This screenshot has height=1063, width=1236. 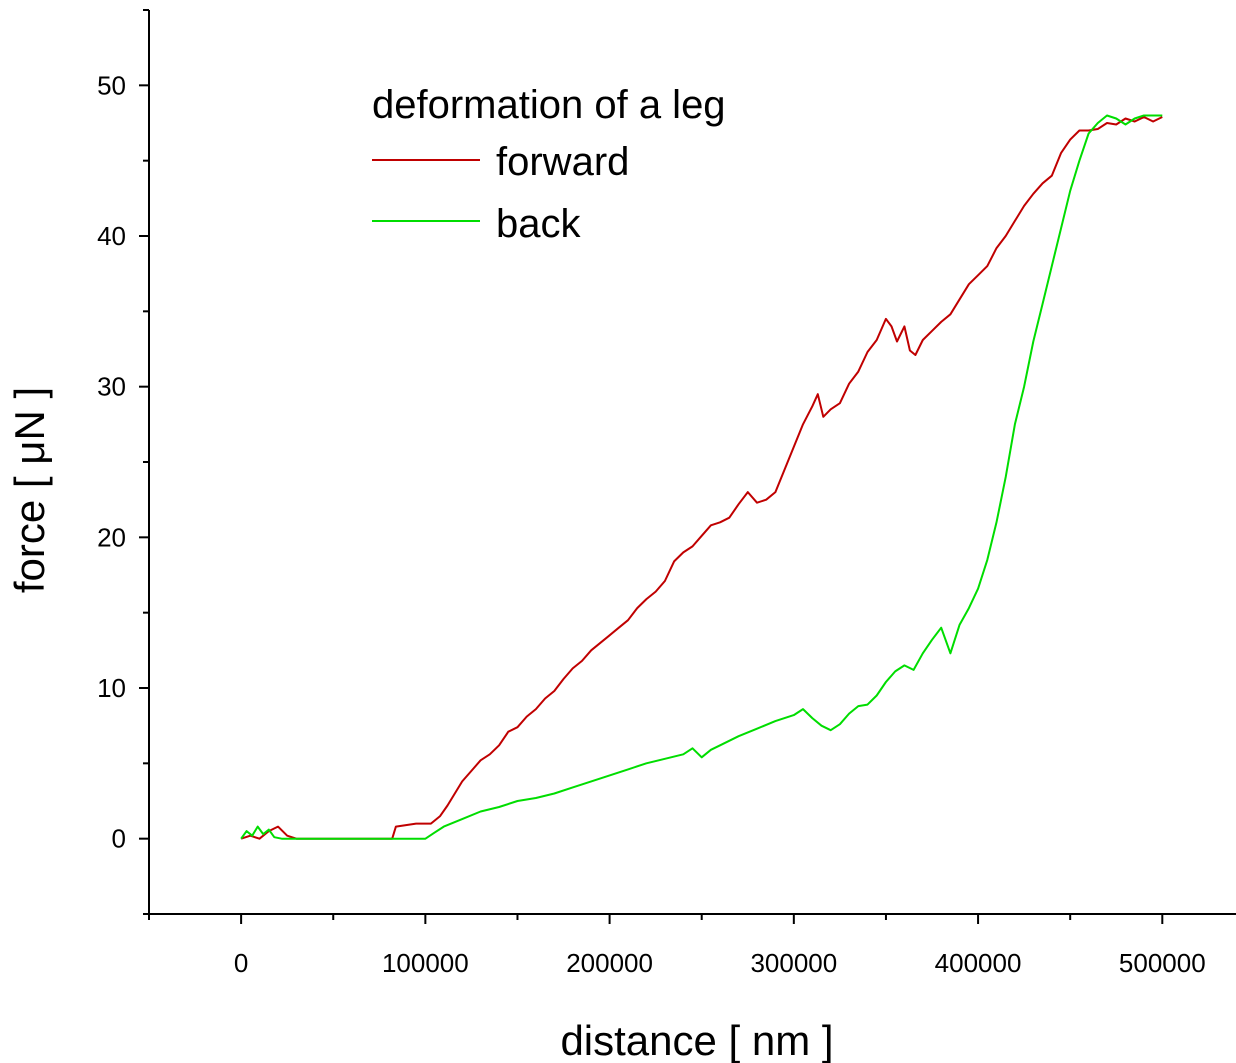 What do you see at coordinates (29, 490) in the screenshot?
I see `y-axis-label: force [ μN ]` at bounding box center [29, 490].